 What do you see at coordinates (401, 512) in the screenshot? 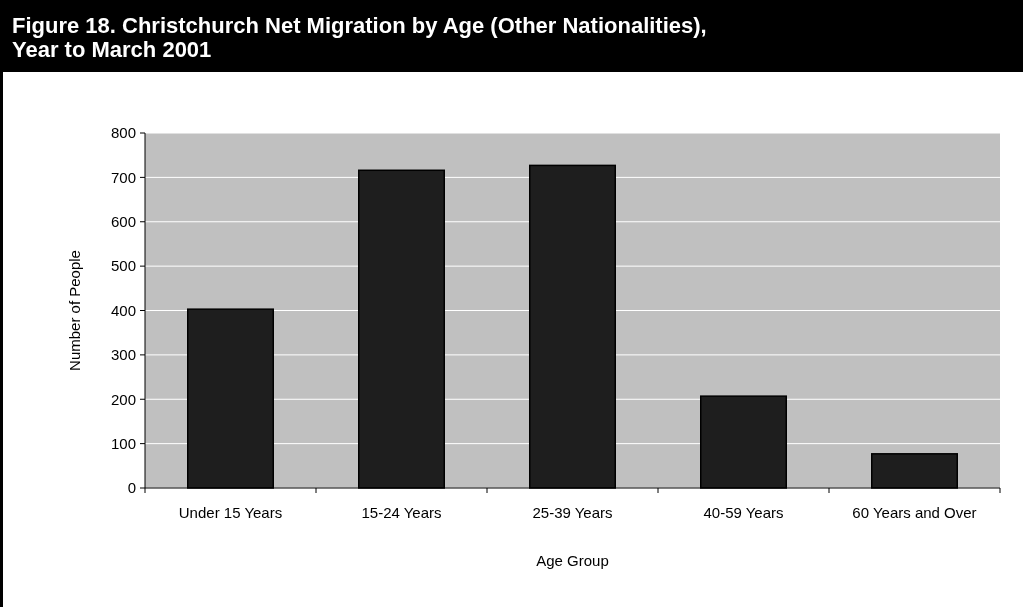
I see `x-tick-label: 15-24 Years` at bounding box center [401, 512].